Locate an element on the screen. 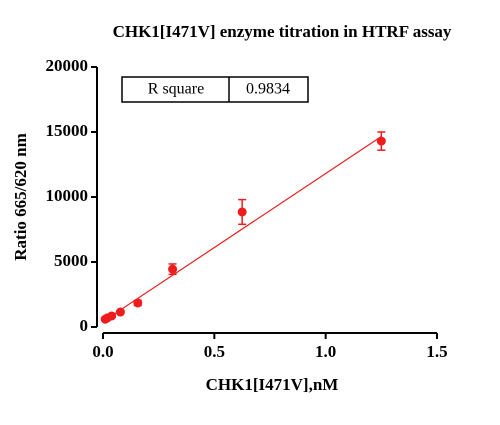  x-tick-label: 0.0 is located at coordinates (102, 351).